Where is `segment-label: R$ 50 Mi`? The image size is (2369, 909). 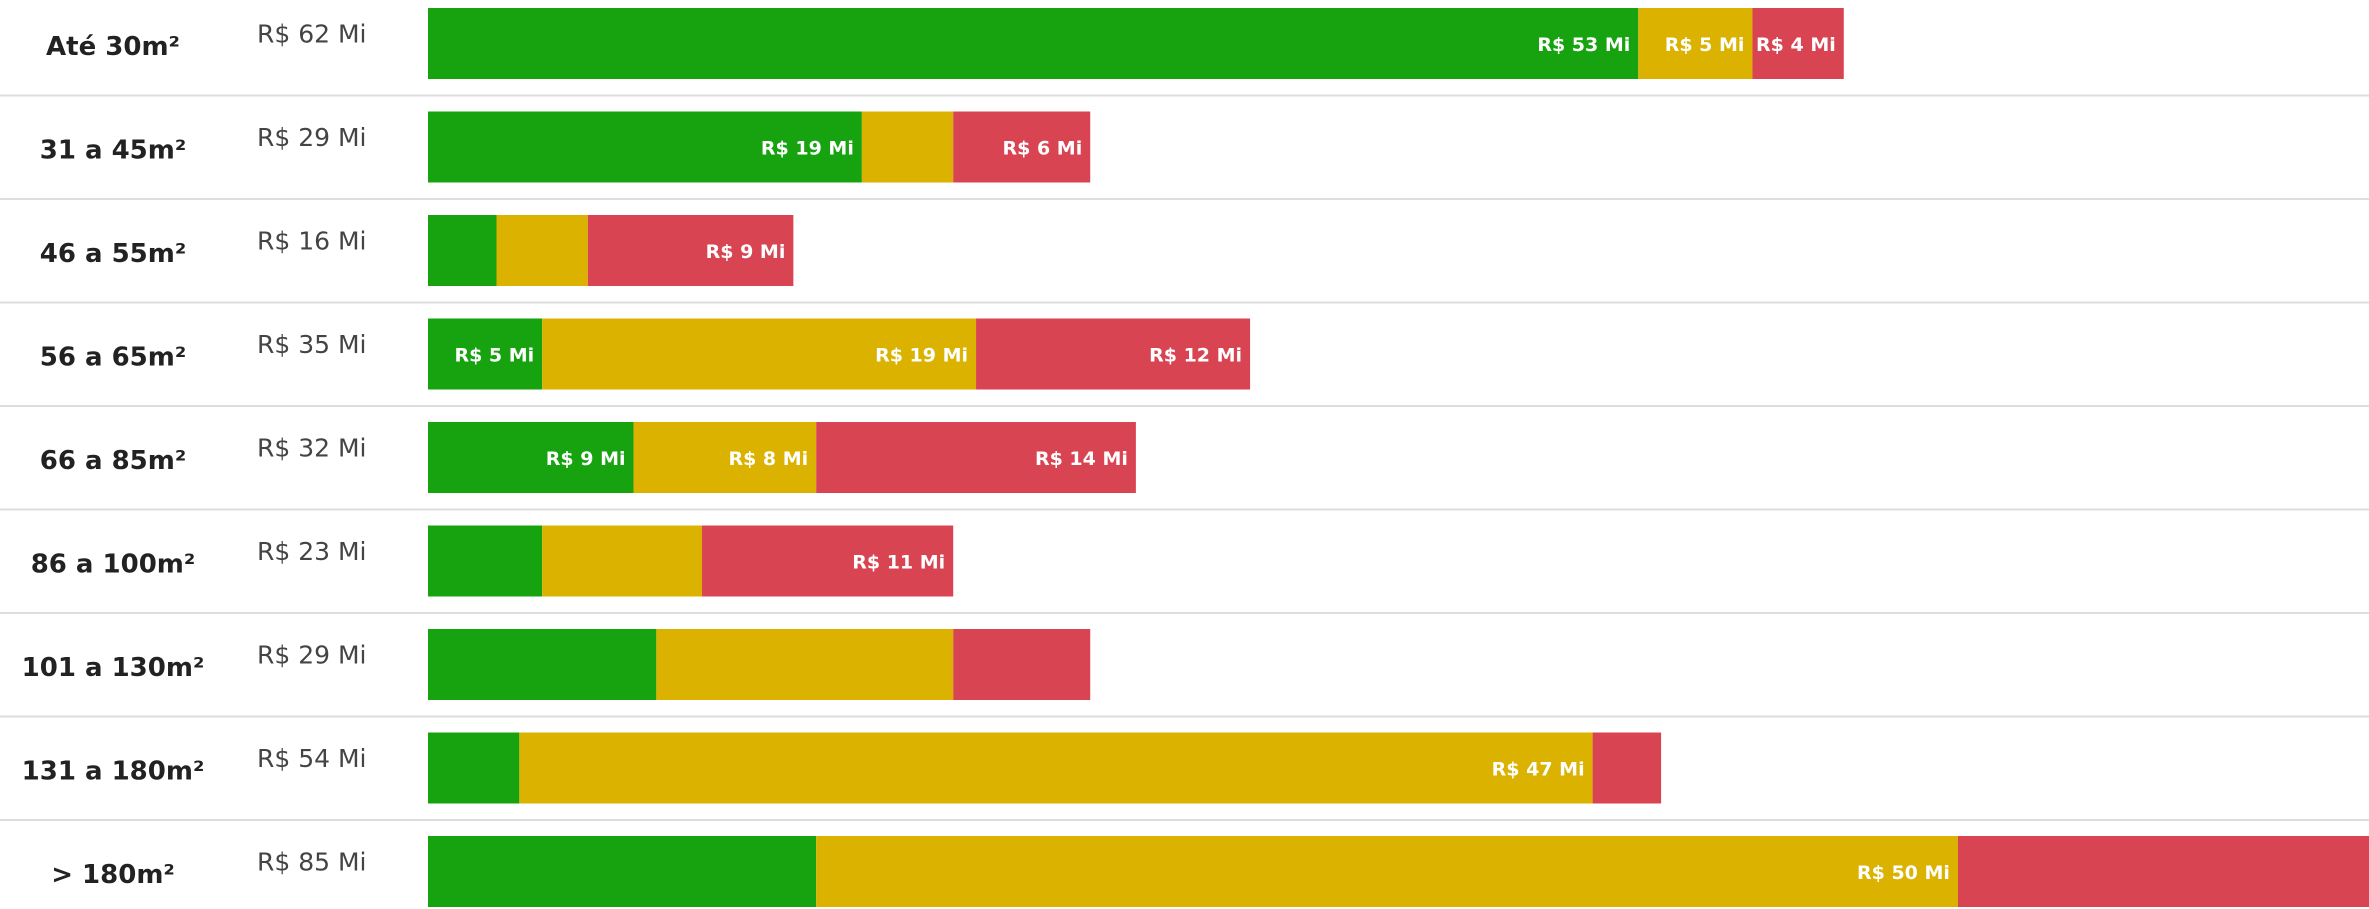
segment-label: R$ 50 Mi is located at coordinates (1903, 873).